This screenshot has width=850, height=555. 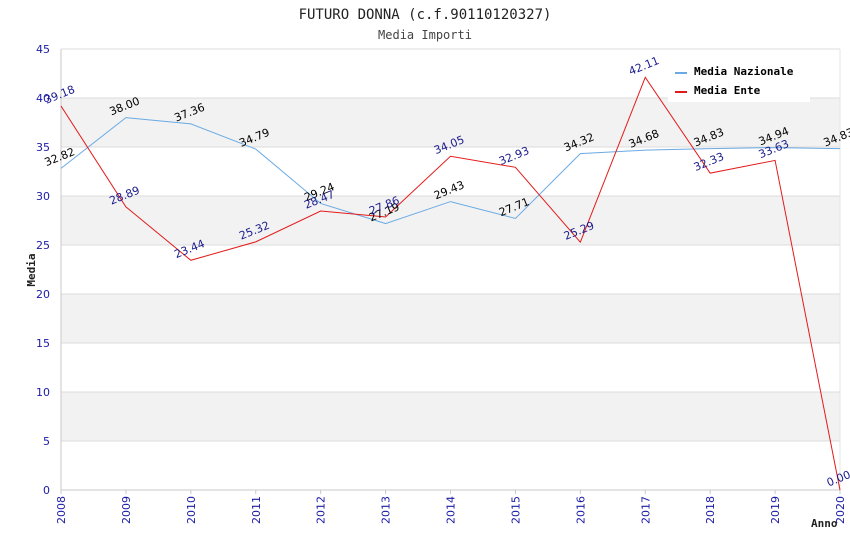 I want to click on x-tick-label: 2009, so click(x=126, y=510).